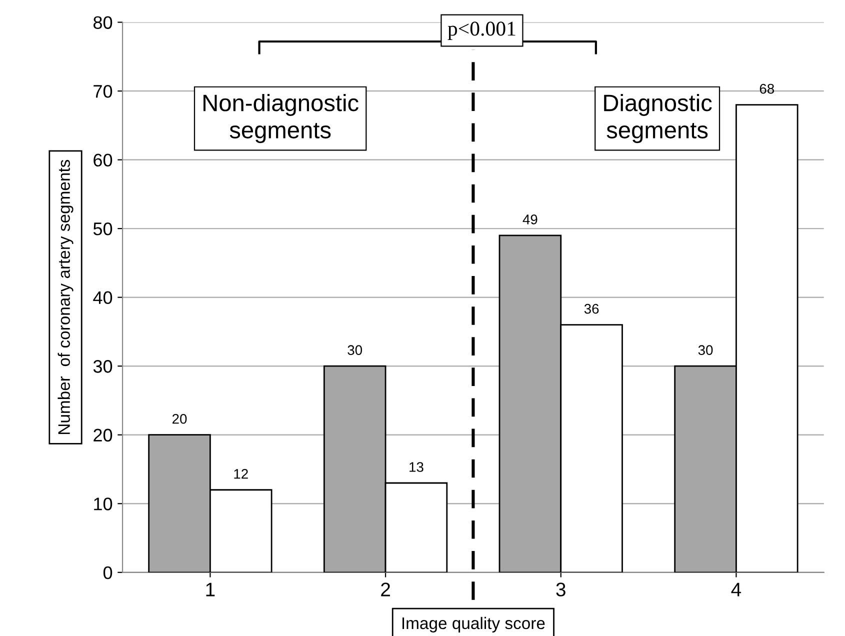 This screenshot has width=845, height=636. What do you see at coordinates (103, 22) in the screenshot?
I see `y-tick-label: 80` at bounding box center [103, 22].